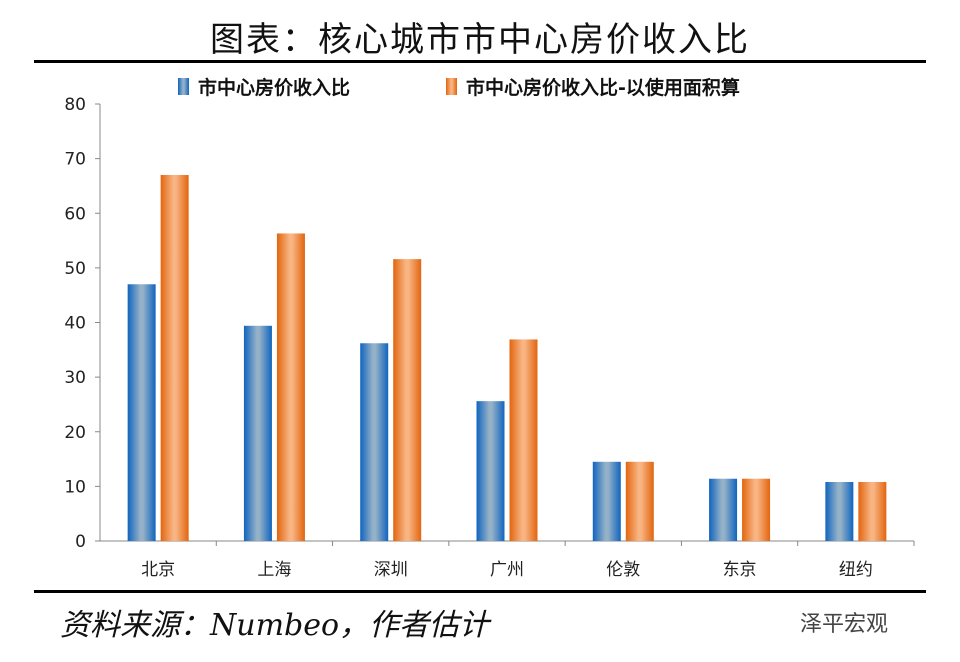 This screenshot has width=960, height=662. What do you see at coordinates (75, 105) in the screenshot?
I see `y-tick-label: 80` at bounding box center [75, 105].